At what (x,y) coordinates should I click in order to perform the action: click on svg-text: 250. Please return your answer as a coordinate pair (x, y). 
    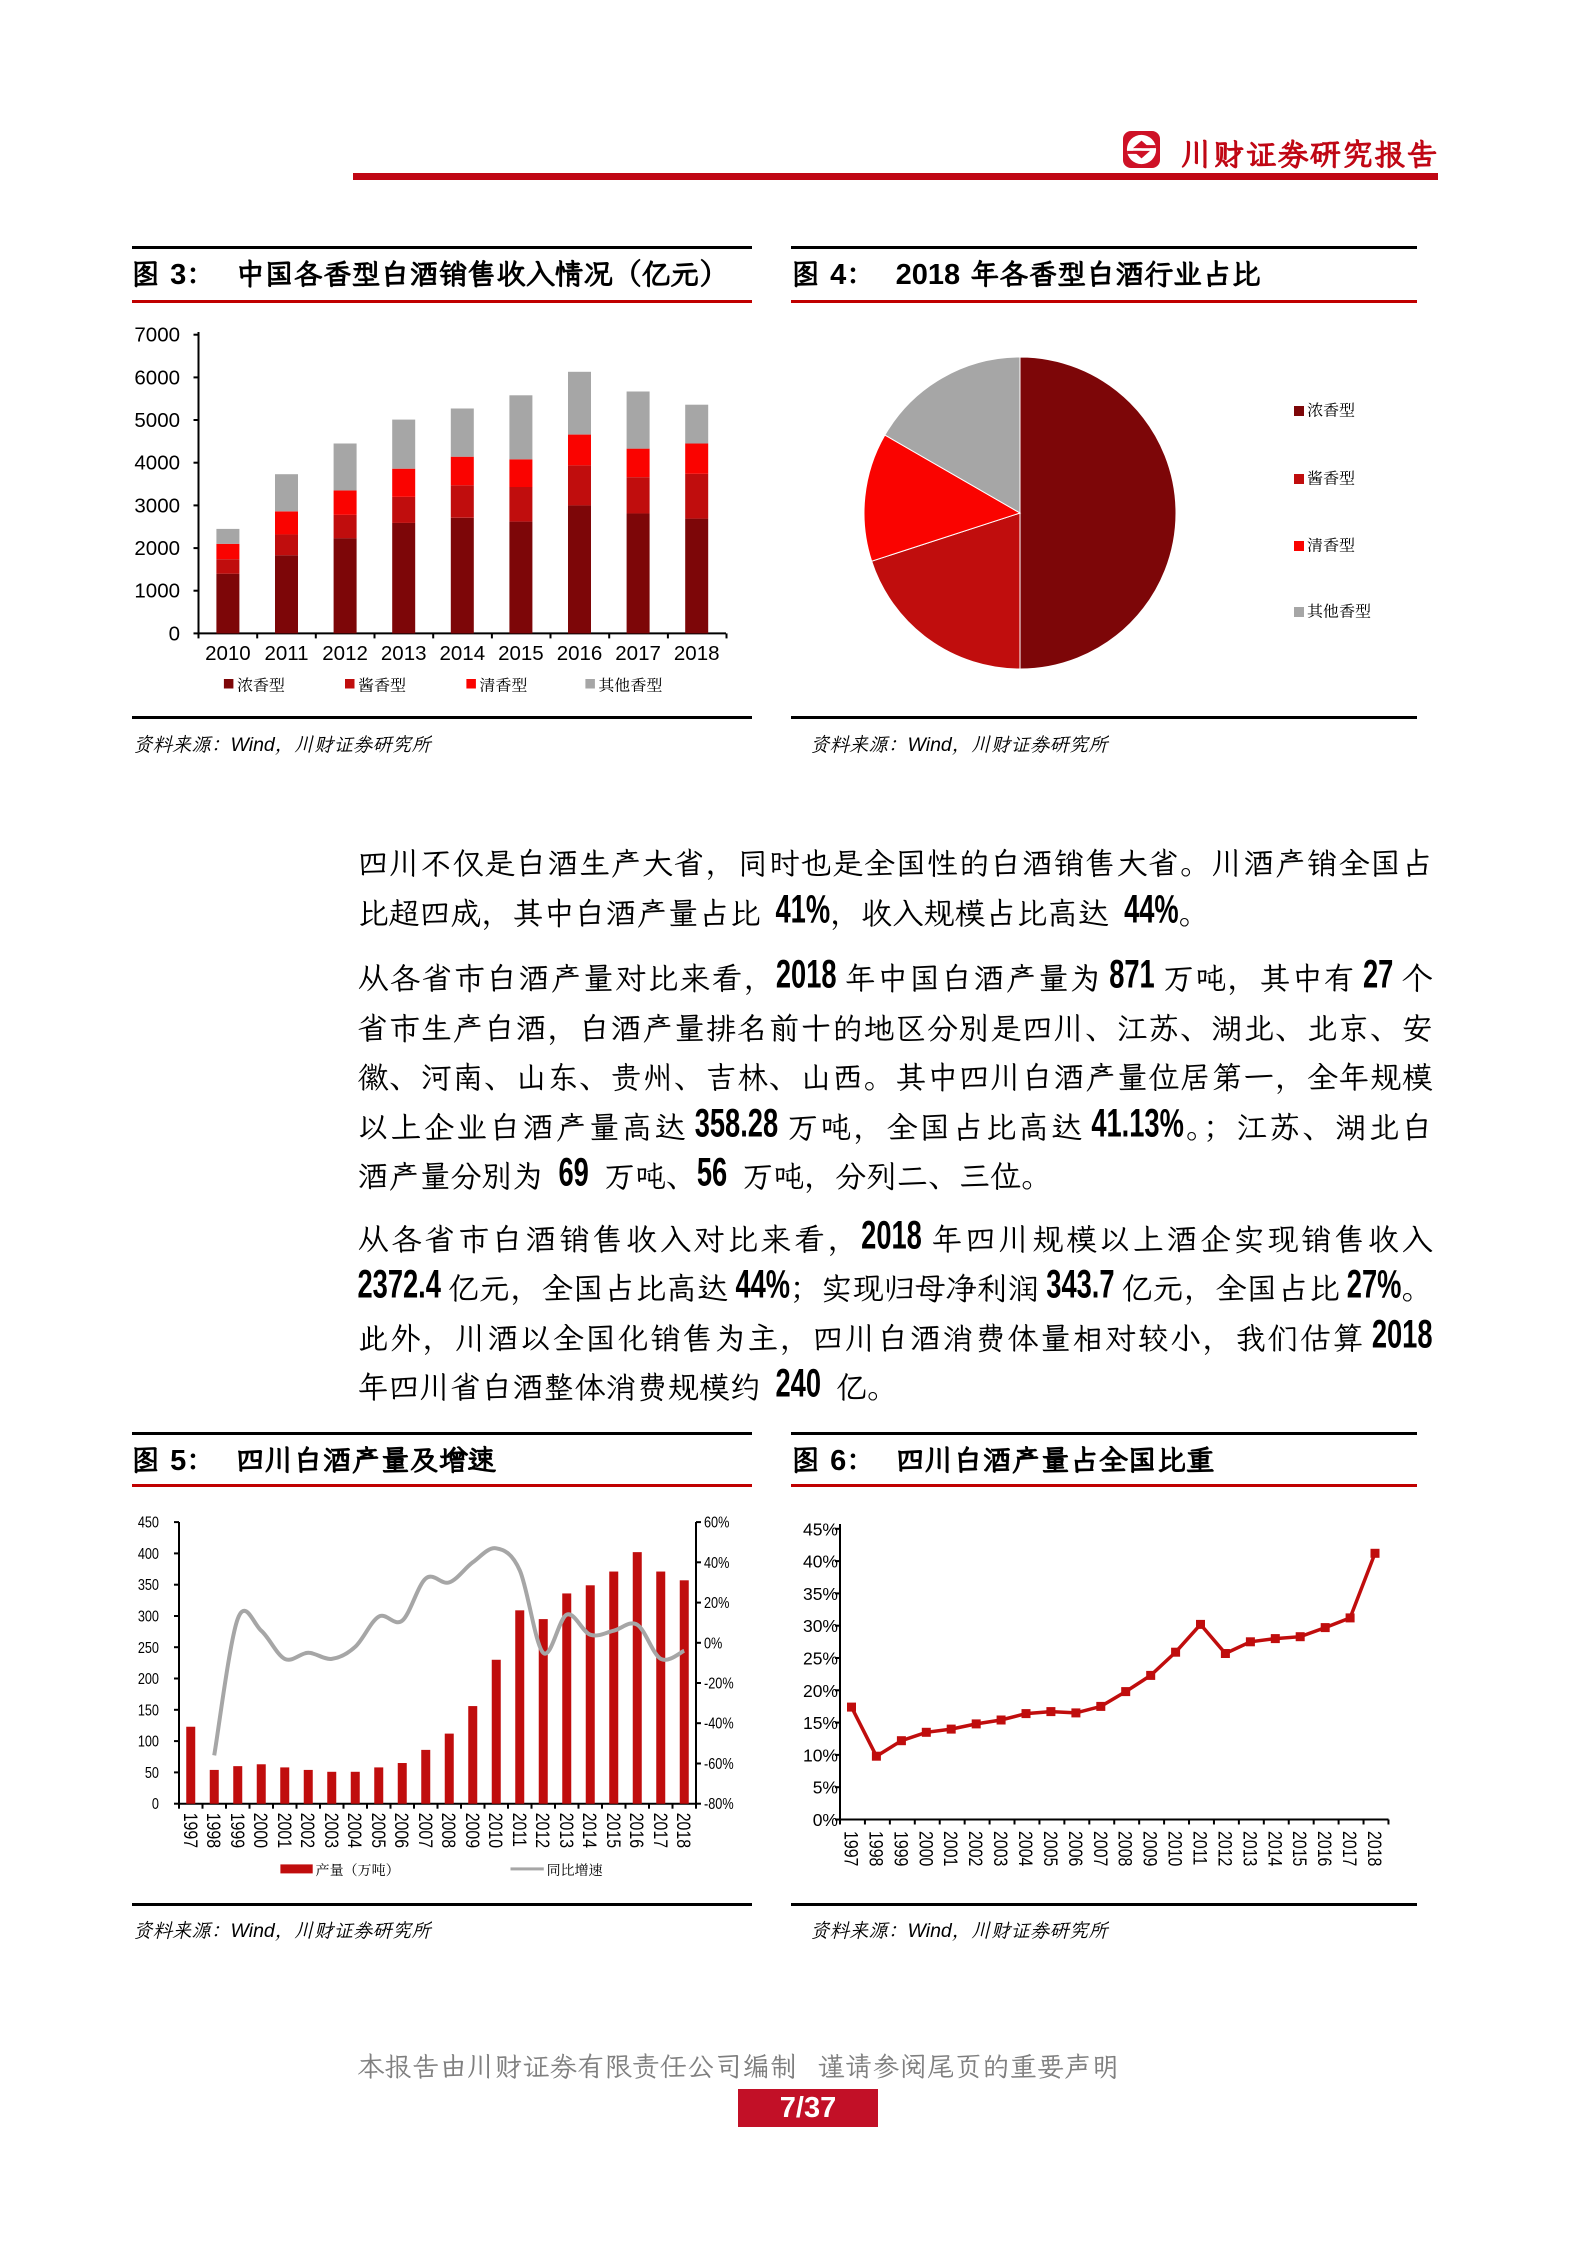
    Looking at the image, I should click on (148, 1647).